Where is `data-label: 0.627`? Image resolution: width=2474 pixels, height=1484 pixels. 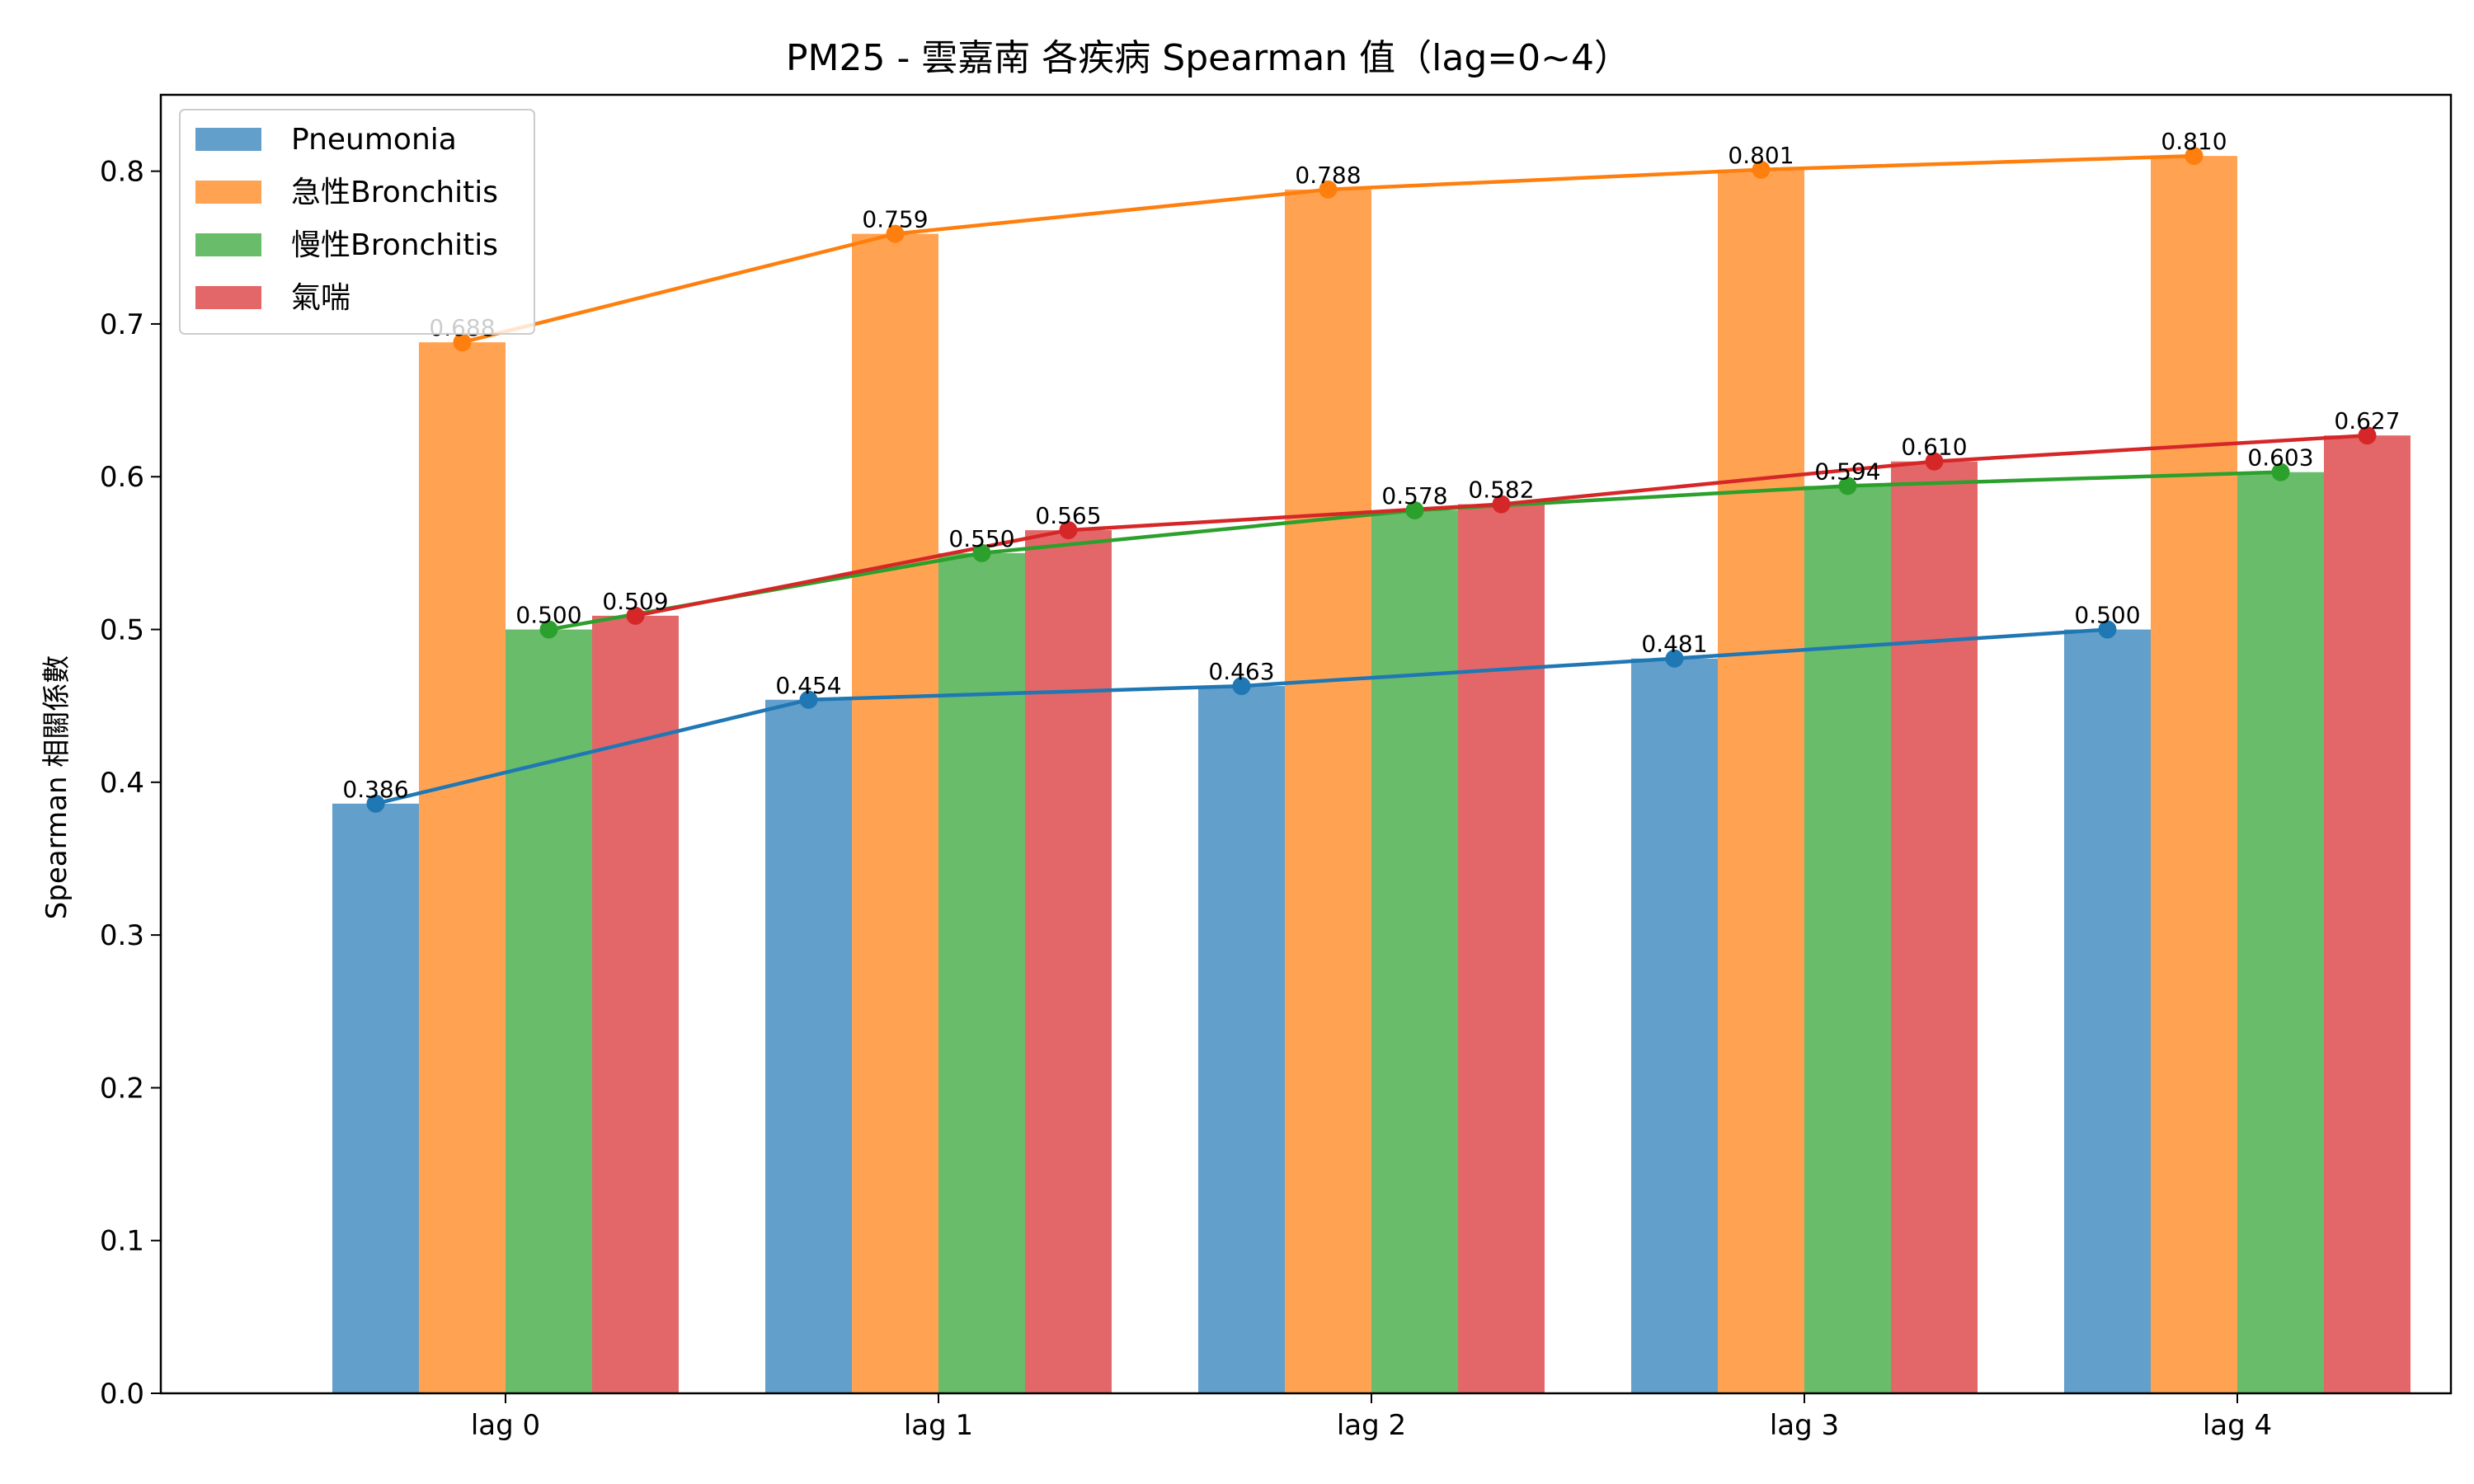
data-label: 0.627 is located at coordinates (2367, 420).